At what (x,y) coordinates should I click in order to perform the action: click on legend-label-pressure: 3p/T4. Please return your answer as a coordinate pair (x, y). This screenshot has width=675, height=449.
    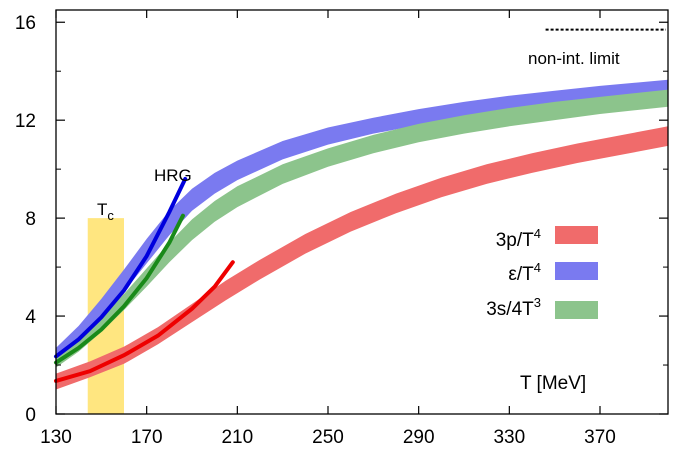
    Looking at the image, I should click on (518, 238).